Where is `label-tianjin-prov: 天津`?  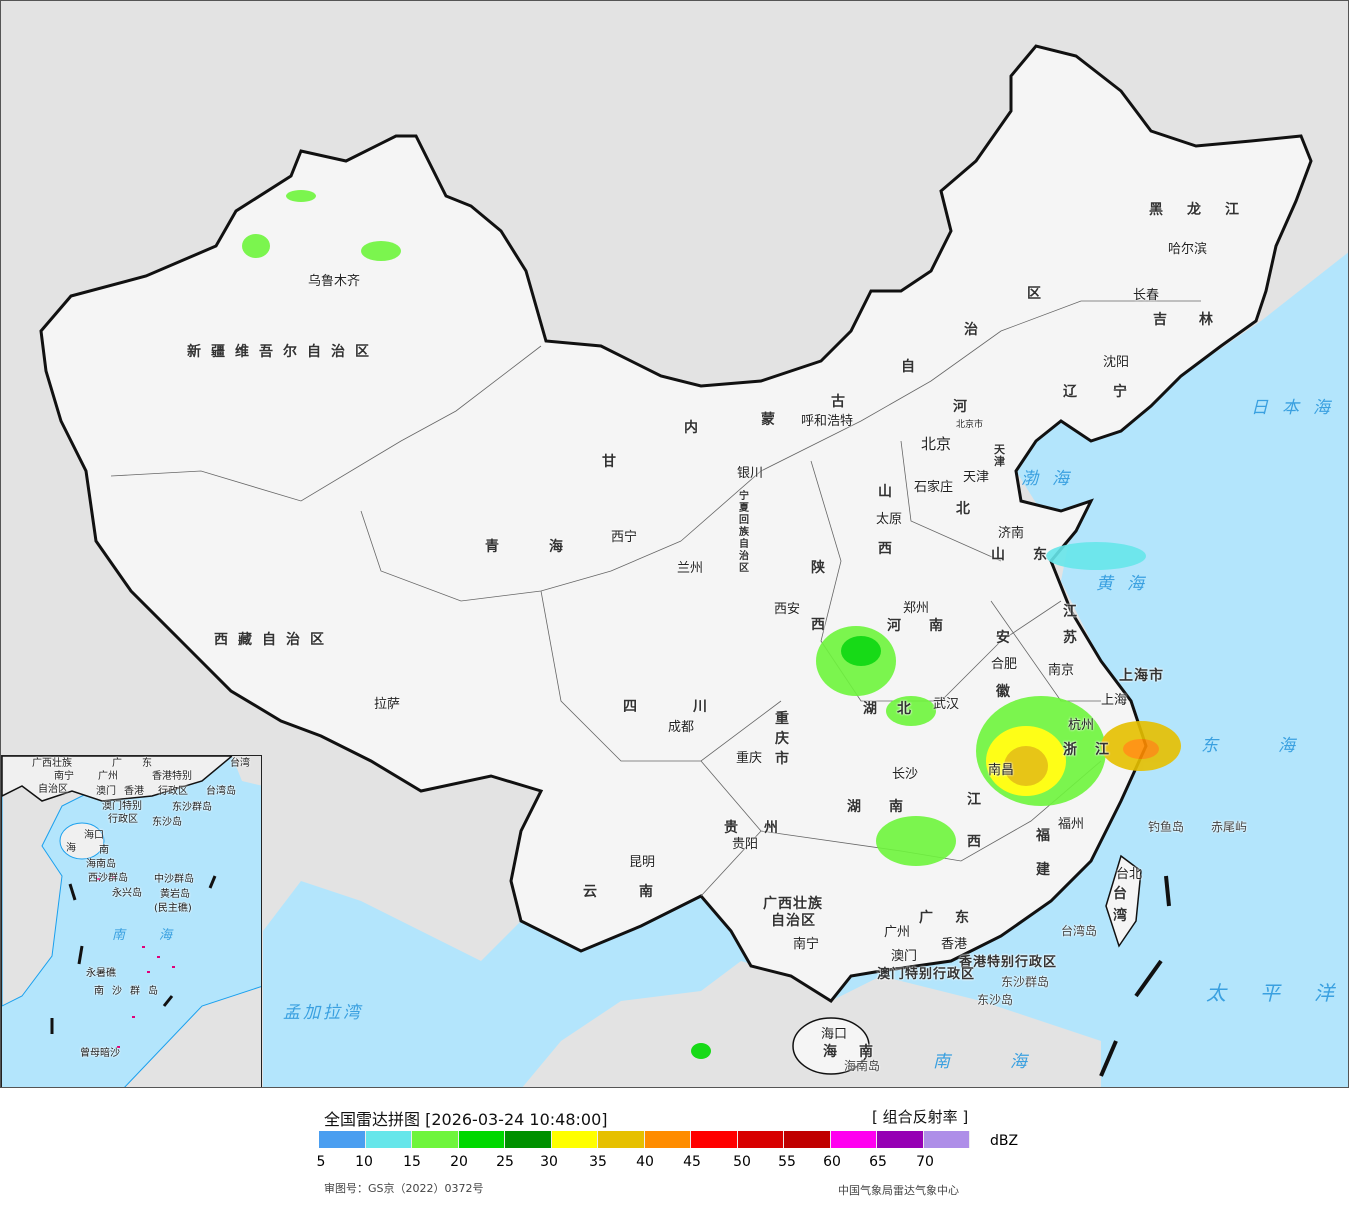
label-tianjin-prov: 天津 is located at coordinates (999, 455).